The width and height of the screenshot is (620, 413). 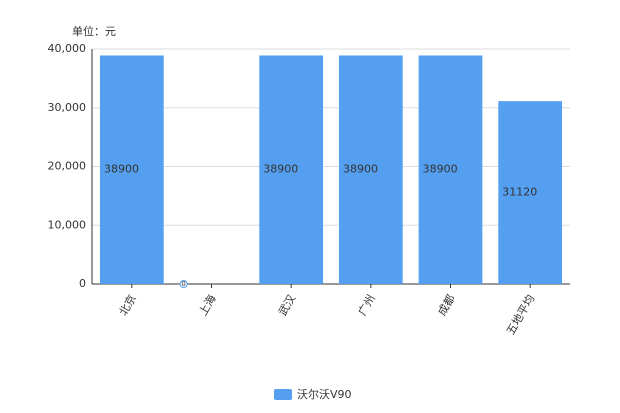 I want to click on x-tick-label: 成都, so click(x=446, y=306).